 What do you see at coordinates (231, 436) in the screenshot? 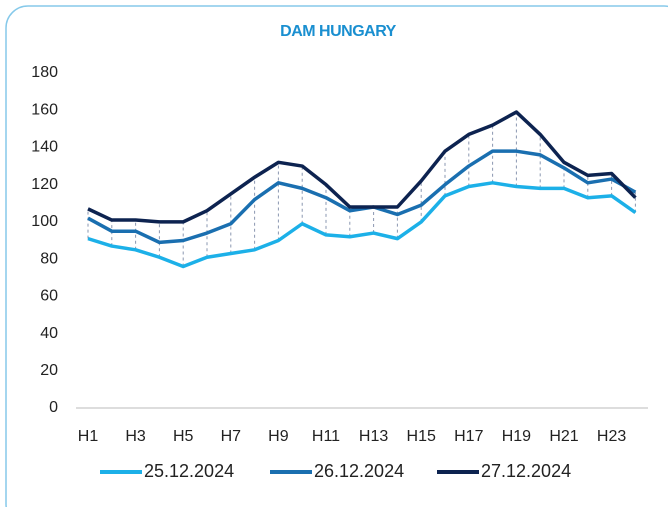
I see `x-tick-label: H7` at bounding box center [231, 436].